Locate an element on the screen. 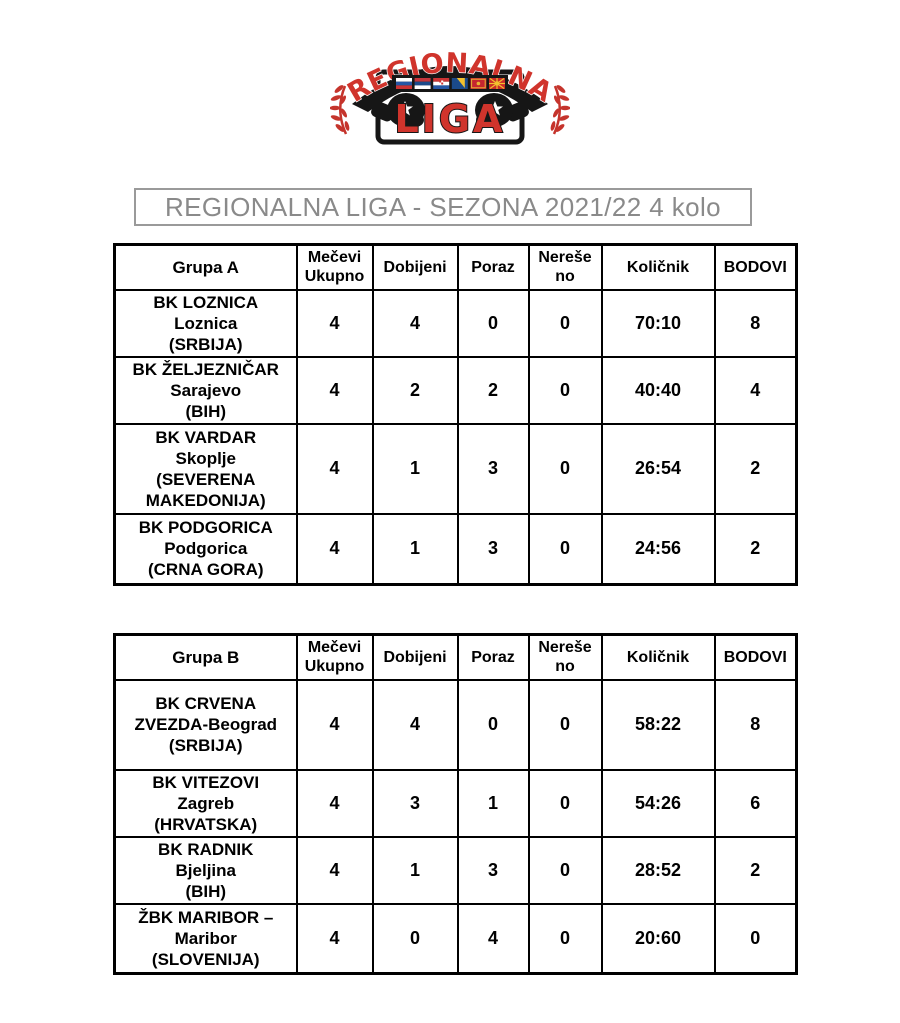 The width and height of the screenshot is (900, 1023). stat-lost: 4 is located at coordinates (493, 938).